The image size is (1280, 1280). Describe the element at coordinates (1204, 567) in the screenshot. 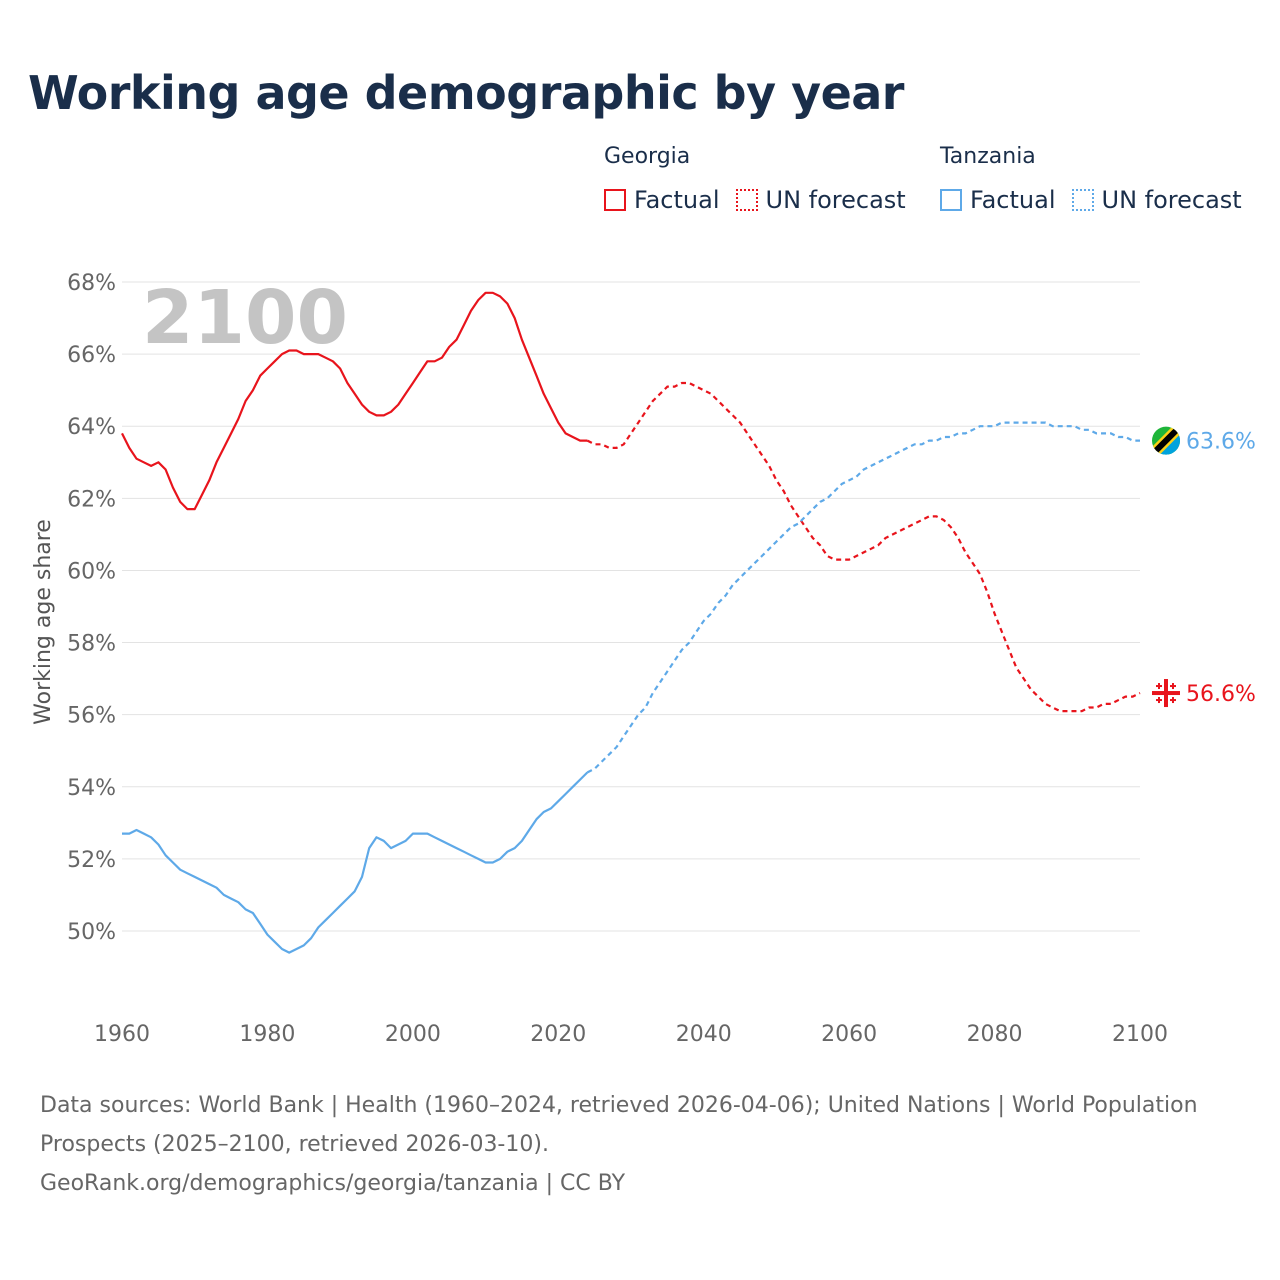

I see `end-markers: 56.6% 63.6%` at that location.